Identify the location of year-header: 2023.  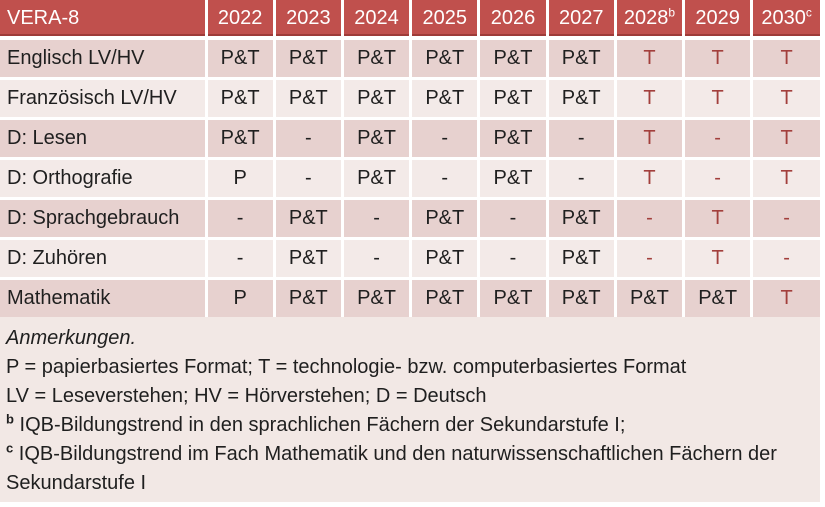
(309, 20).